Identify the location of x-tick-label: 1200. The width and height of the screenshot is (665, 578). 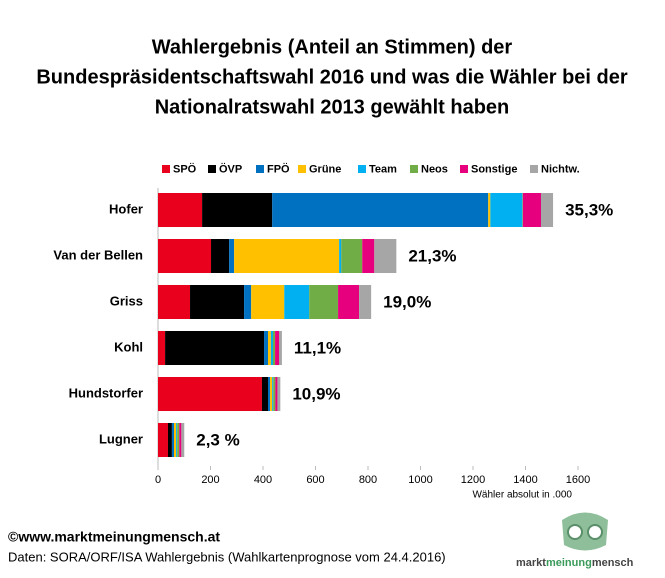
(473, 480).